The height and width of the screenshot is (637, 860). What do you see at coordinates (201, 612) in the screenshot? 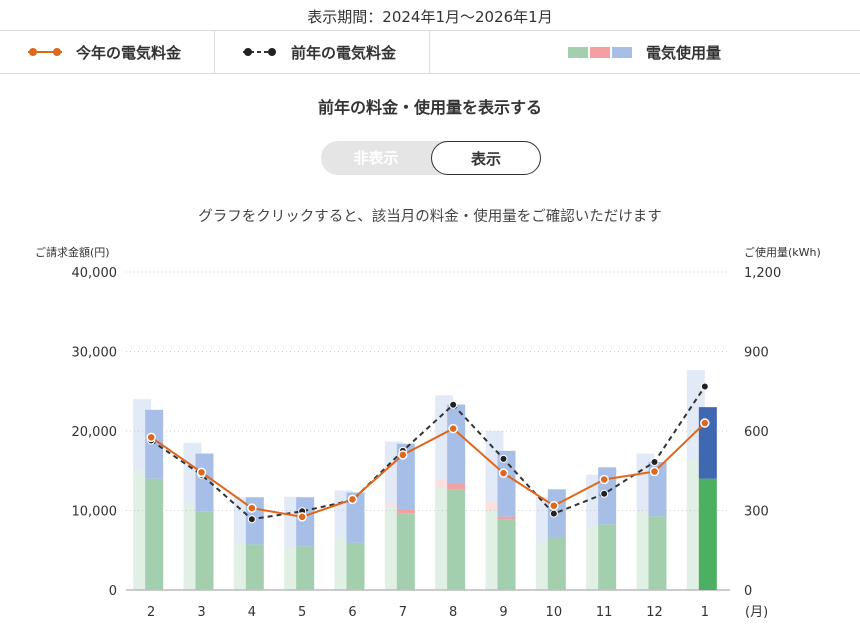
I see `x-tick-label: 3` at bounding box center [201, 612].